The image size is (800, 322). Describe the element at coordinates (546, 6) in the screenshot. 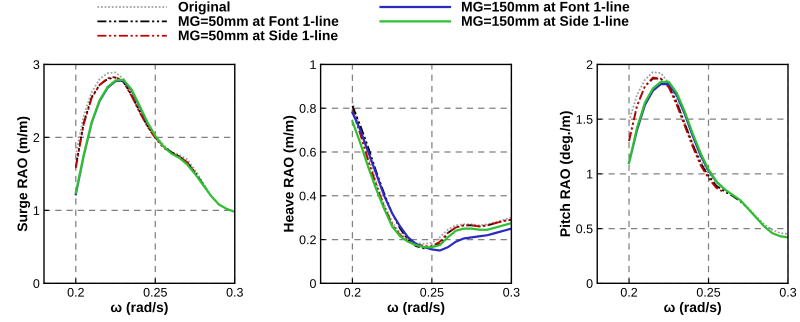

I see `legend-label: MG=150mm at Font 1-line` at that location.